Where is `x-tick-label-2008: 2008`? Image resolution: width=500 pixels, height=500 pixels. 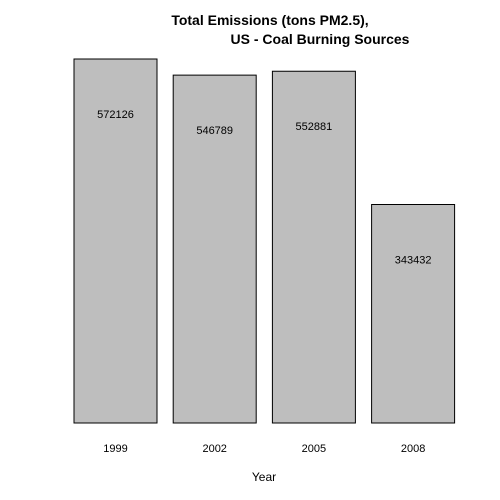
x-tick-label-2008: 2008 is located at coordinates (413, 449).